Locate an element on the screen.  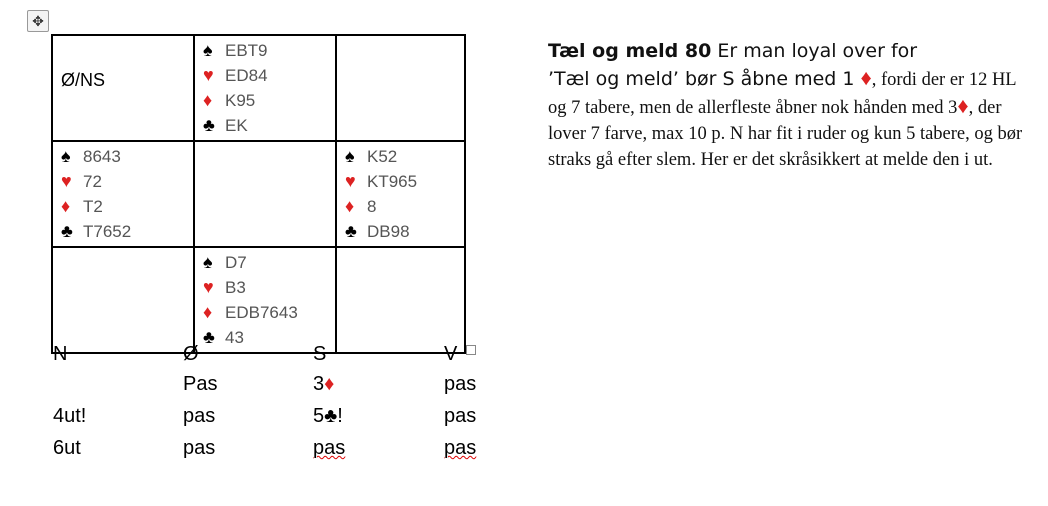
cards: K95 is located at coordinates (240, 100).